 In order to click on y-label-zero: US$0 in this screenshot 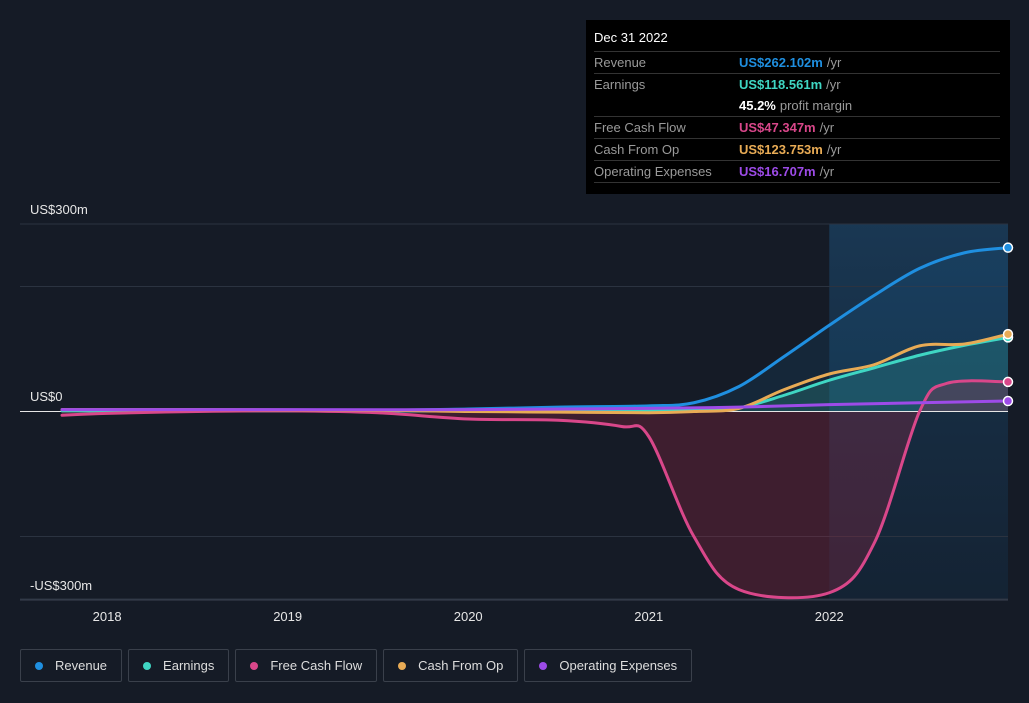, I will do `click(46, 396)`.